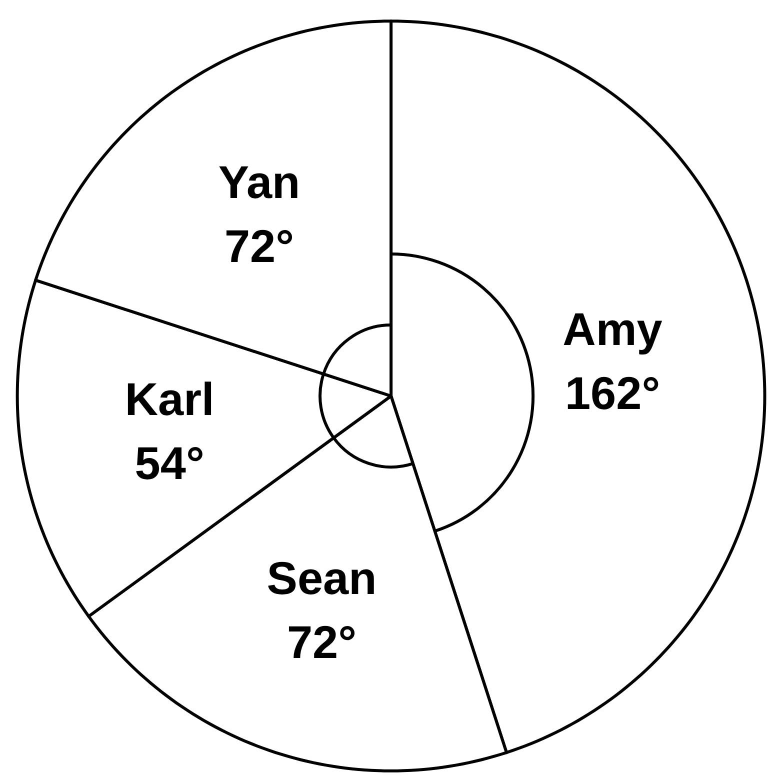 This screenshot has height=776, width=768. What do you see at coordinates (259, 182) in the screenshot?
I see `slice-label: Yan` at bounding box center [259, 182].